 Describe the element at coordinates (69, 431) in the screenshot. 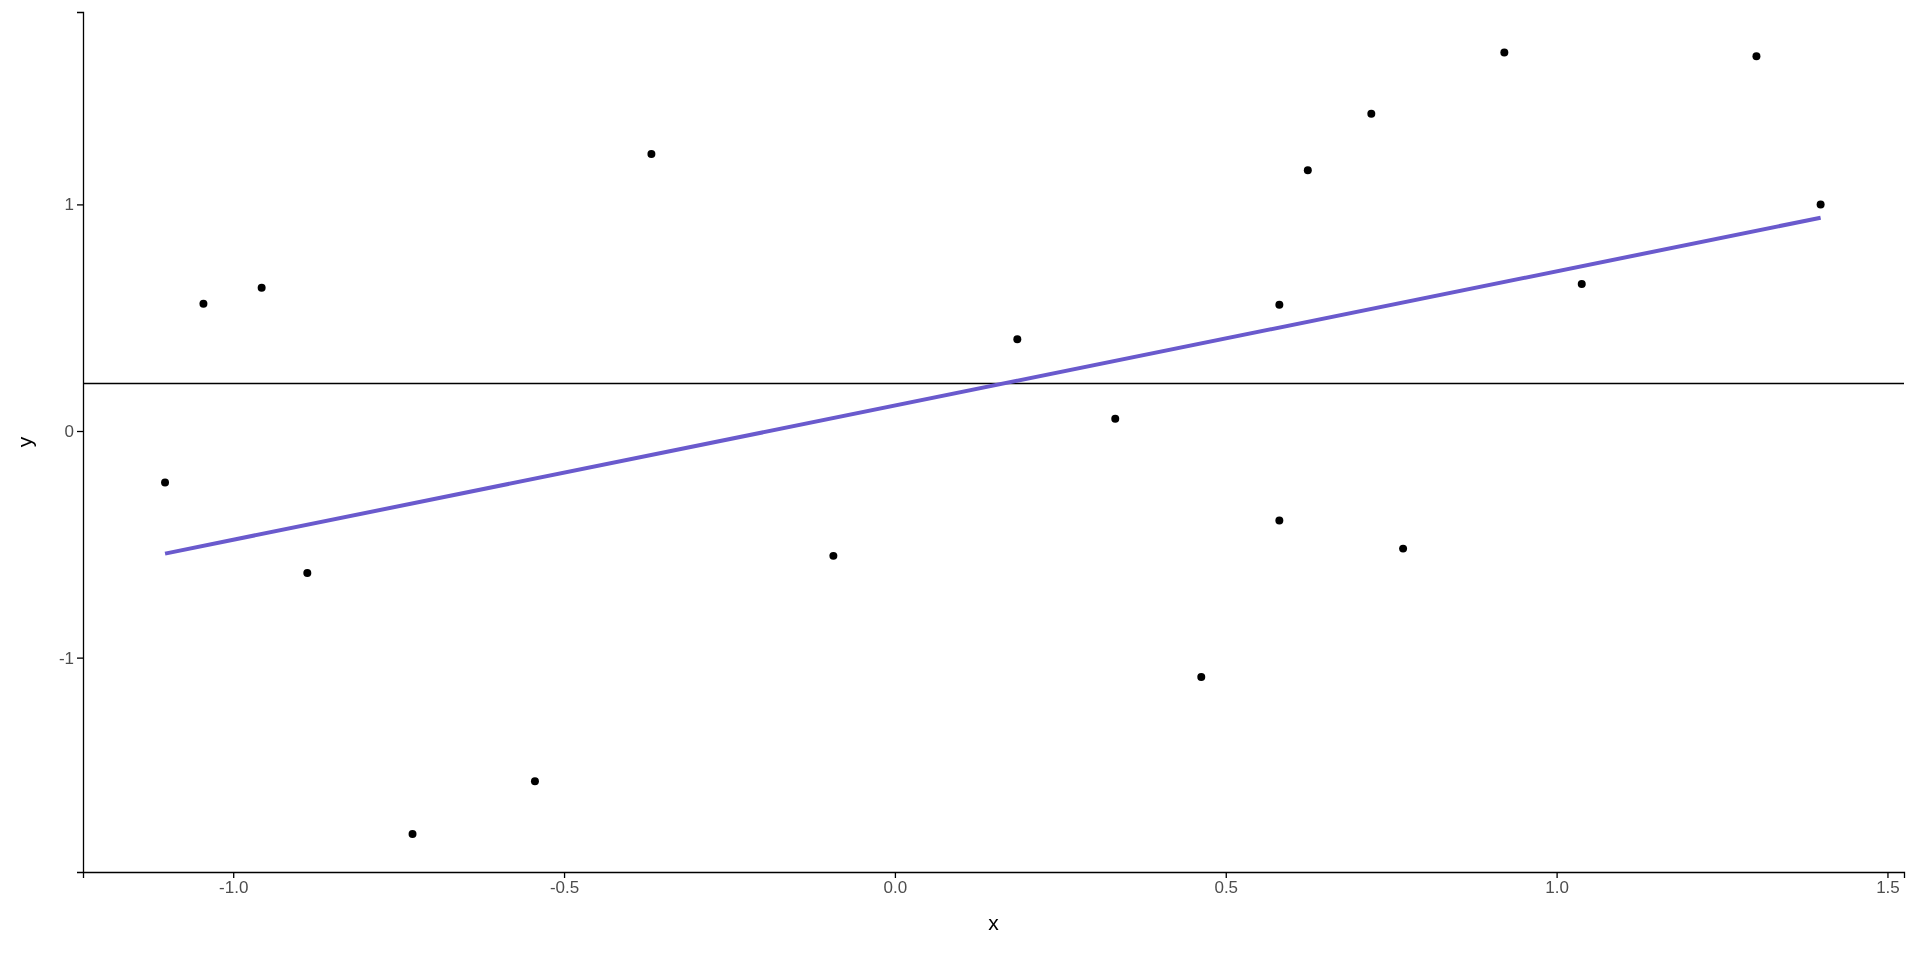

I see `y-tick-label: 0` at that location.